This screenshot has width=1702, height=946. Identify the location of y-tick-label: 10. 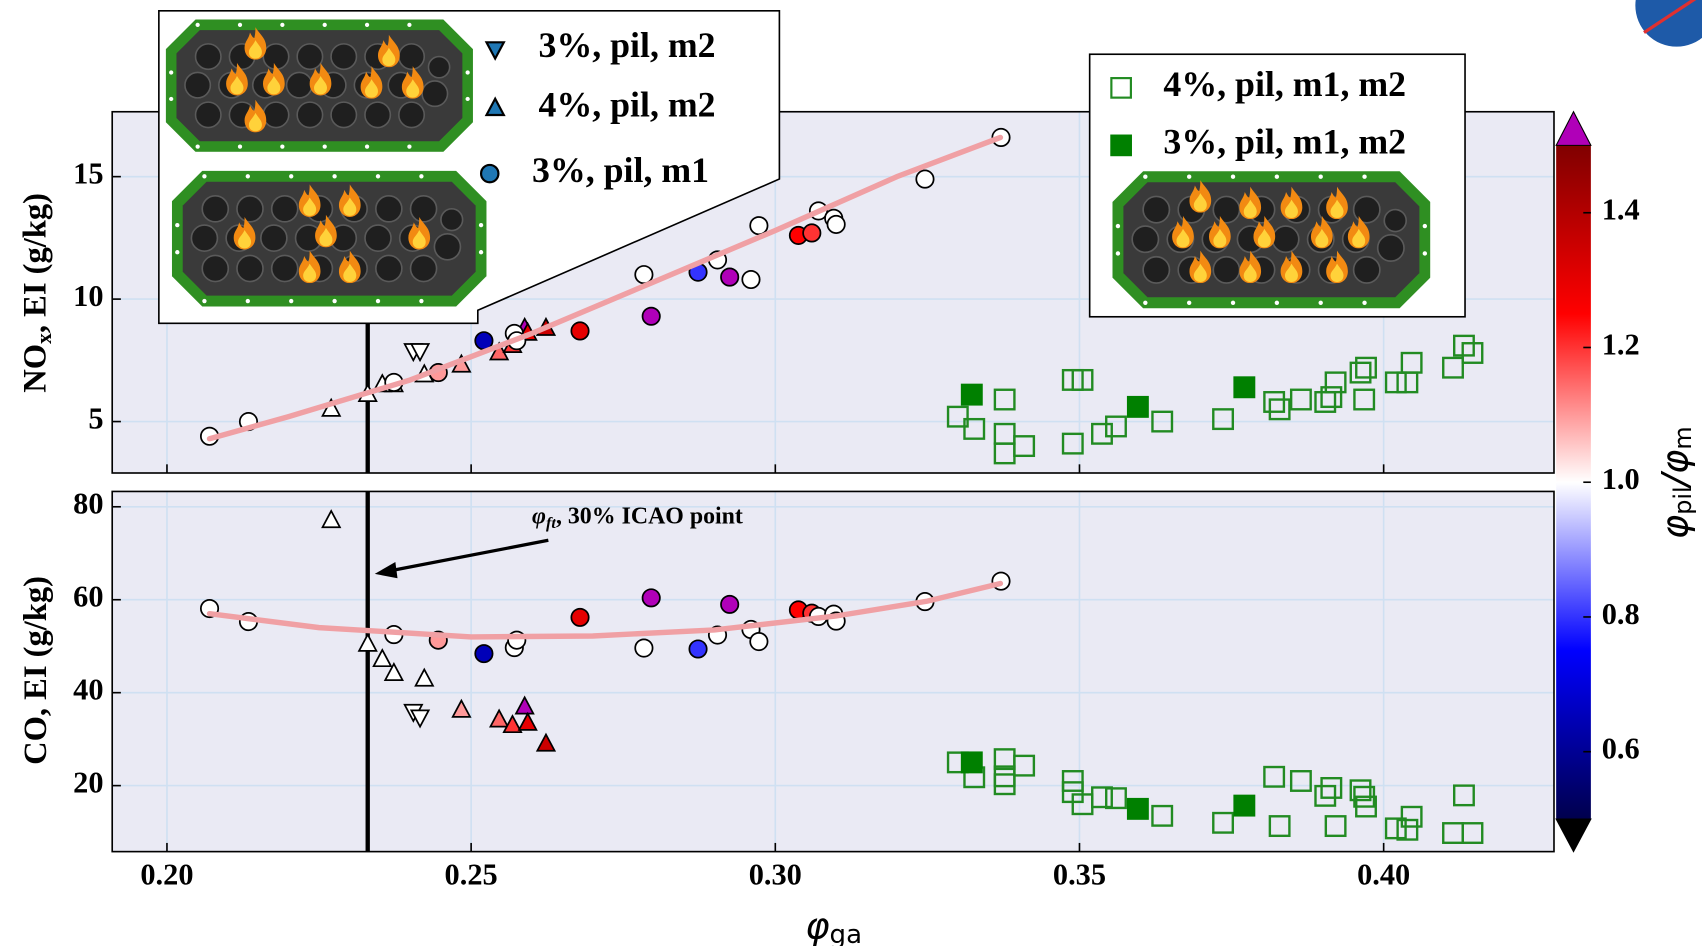
(88, 296).